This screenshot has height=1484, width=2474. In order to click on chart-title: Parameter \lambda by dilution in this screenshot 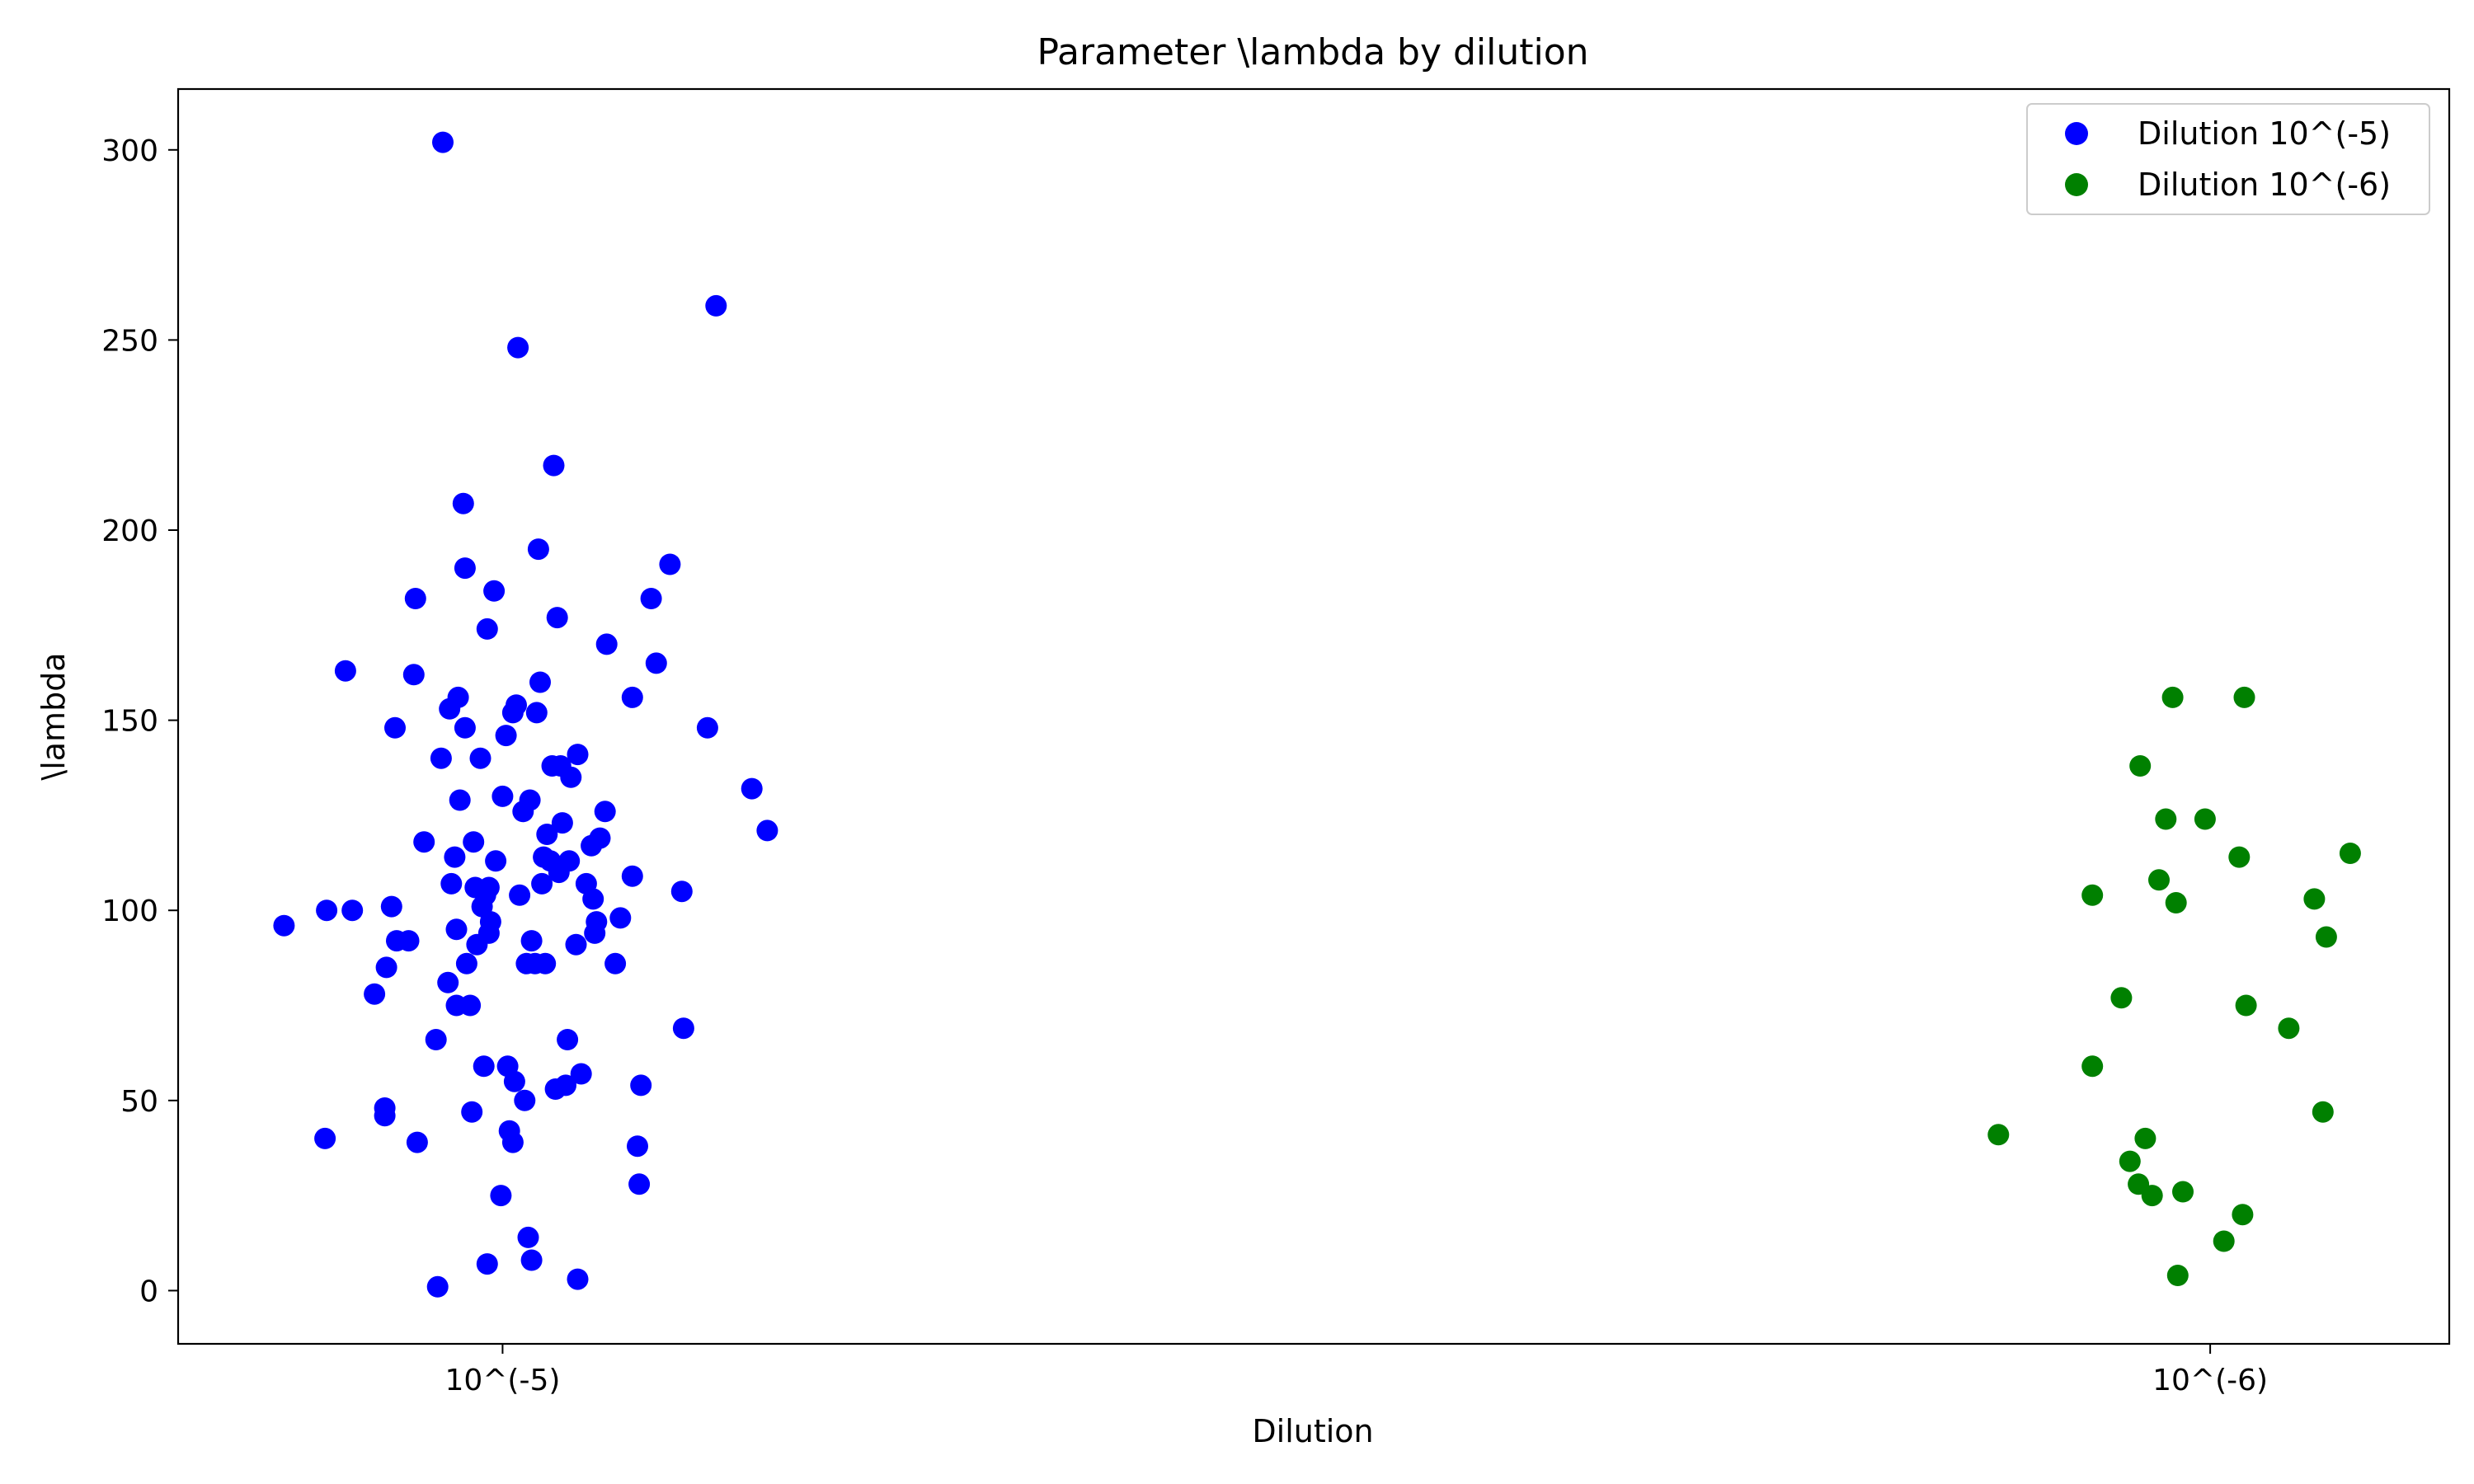, I will do `click(1312, 52)`.